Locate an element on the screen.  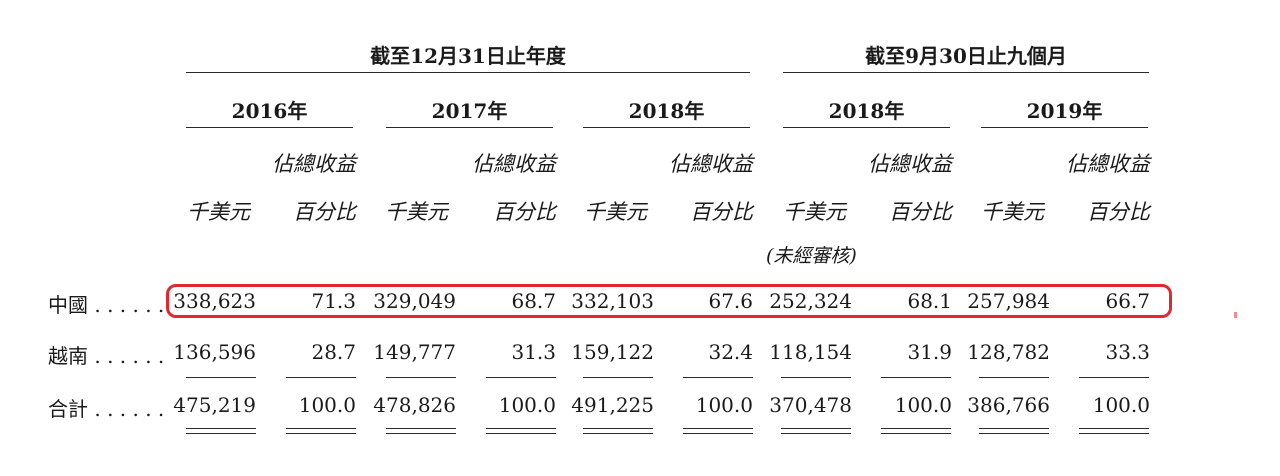
value-2017-pct: 68.7 is located at coordinates (533, 301).